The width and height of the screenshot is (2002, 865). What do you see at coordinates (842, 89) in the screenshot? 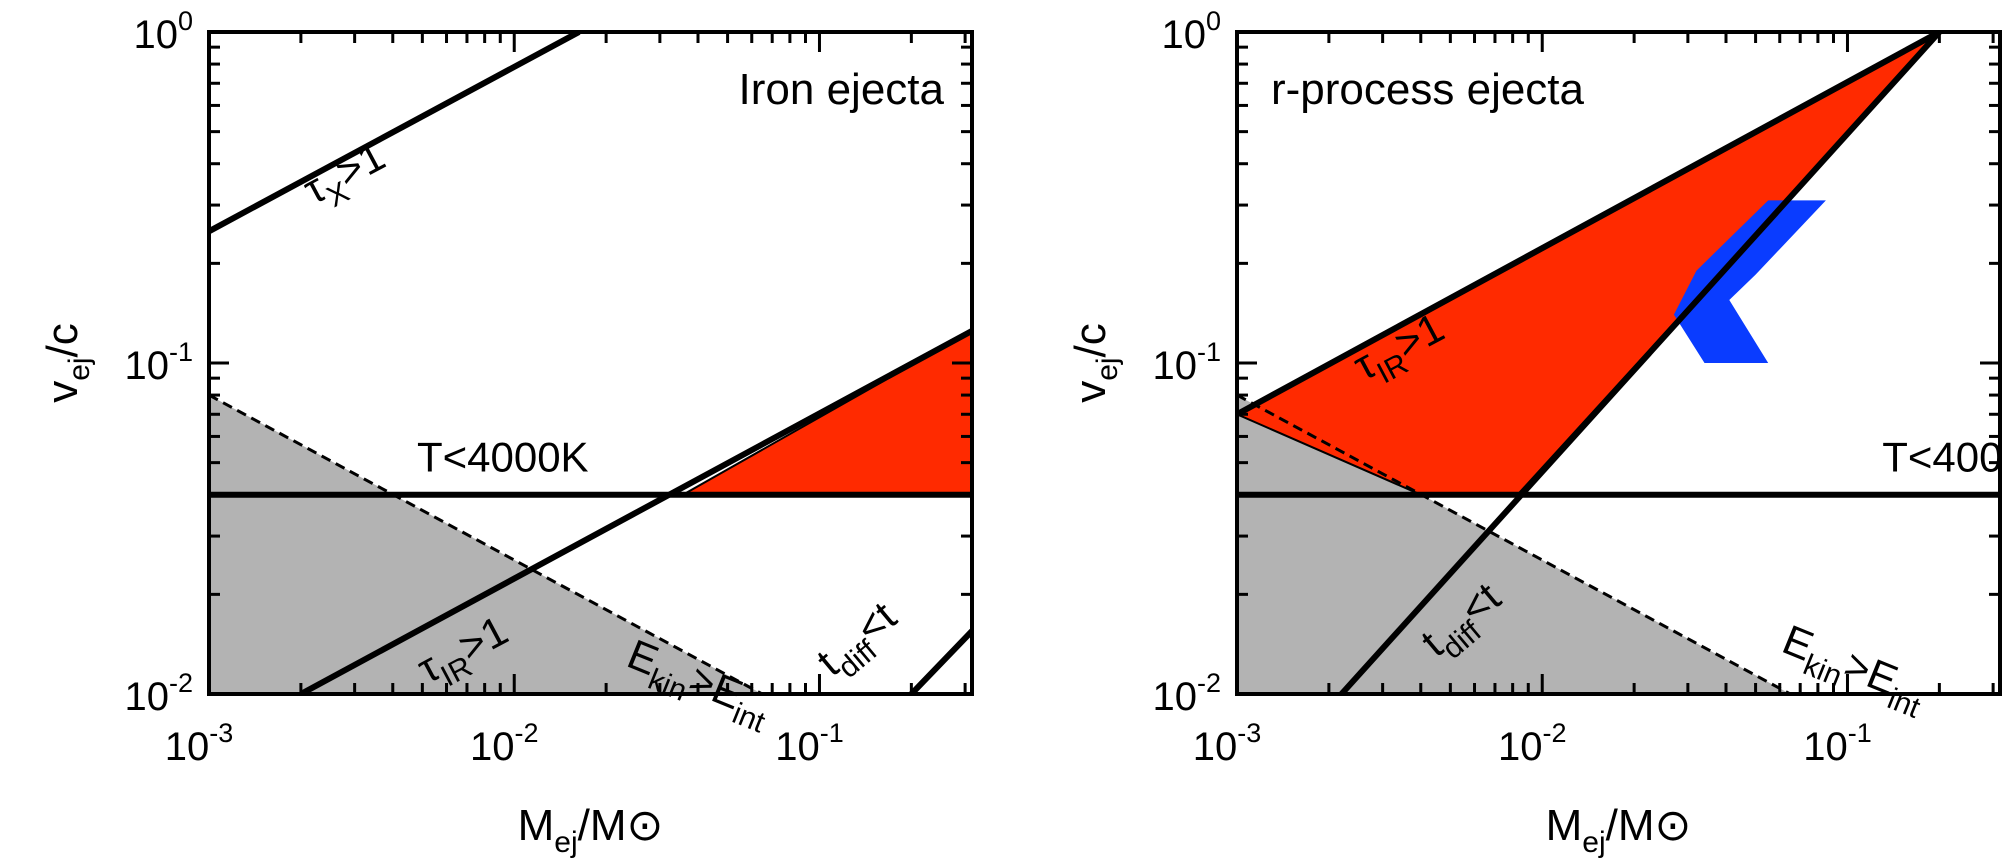
I see `panel-title: Iron ejecta` at bounding box center [842, 89].